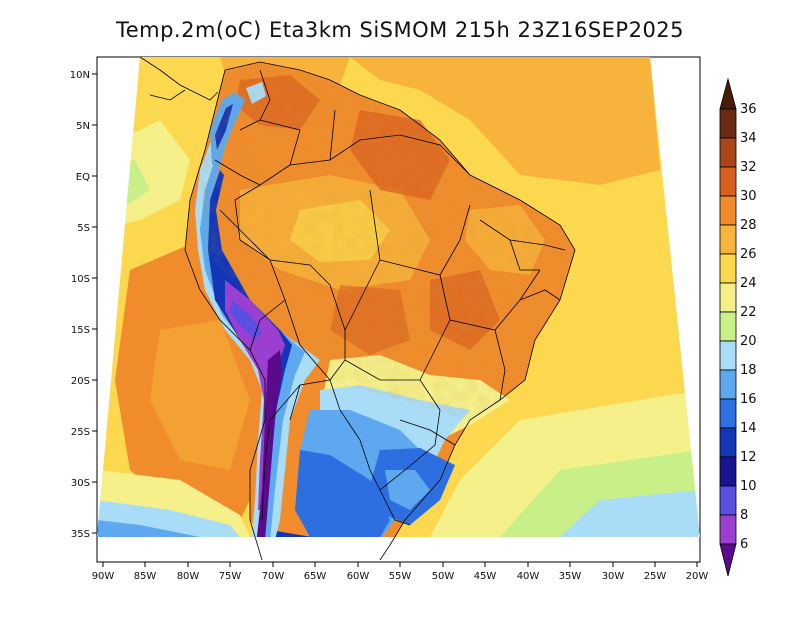 The image size is (800, 618). Describe the element at coordinates (728, 93) in the screenshot. I see `colorbar-arrow-top` at that location.